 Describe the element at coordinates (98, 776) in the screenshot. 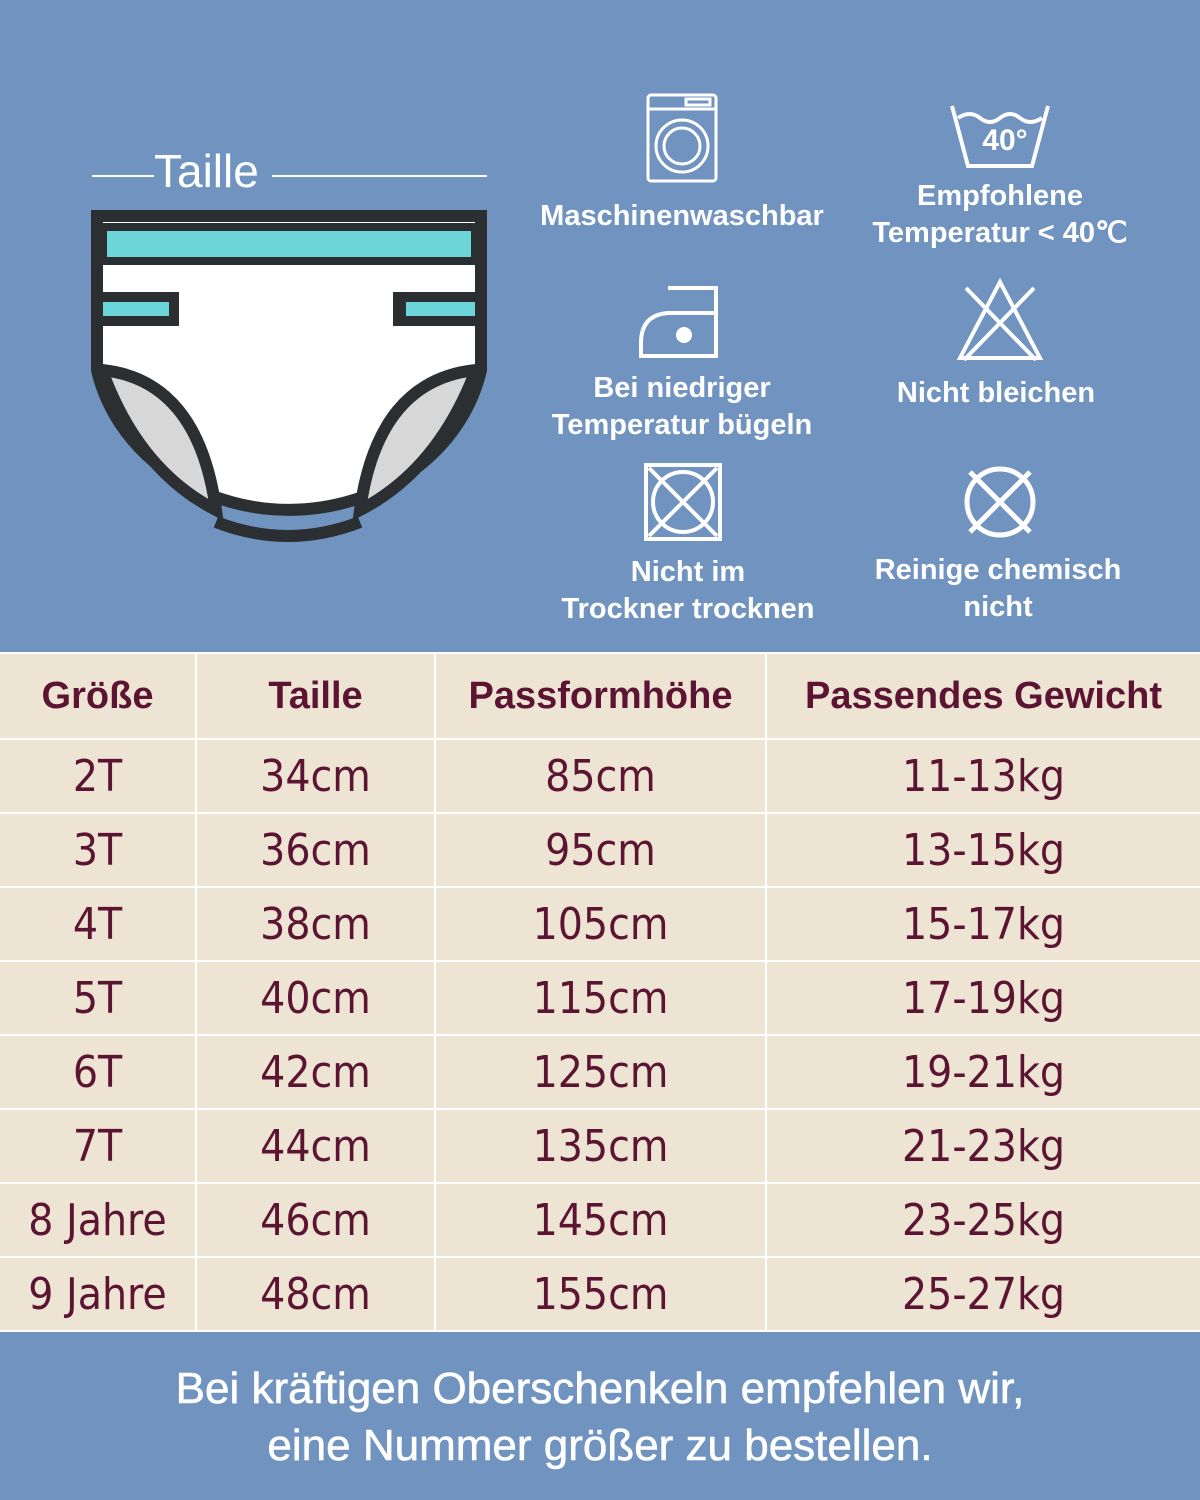

I see `cell-size: 2T` at that location.